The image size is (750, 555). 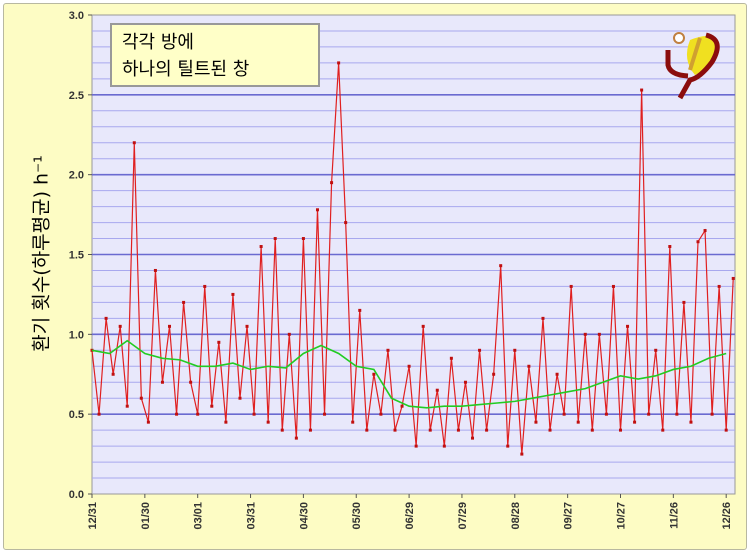 What do you see at coordinates (199, 516) in the screenshot?
I see `x-tick-label: 03/01` at bounding box center [199, 516].